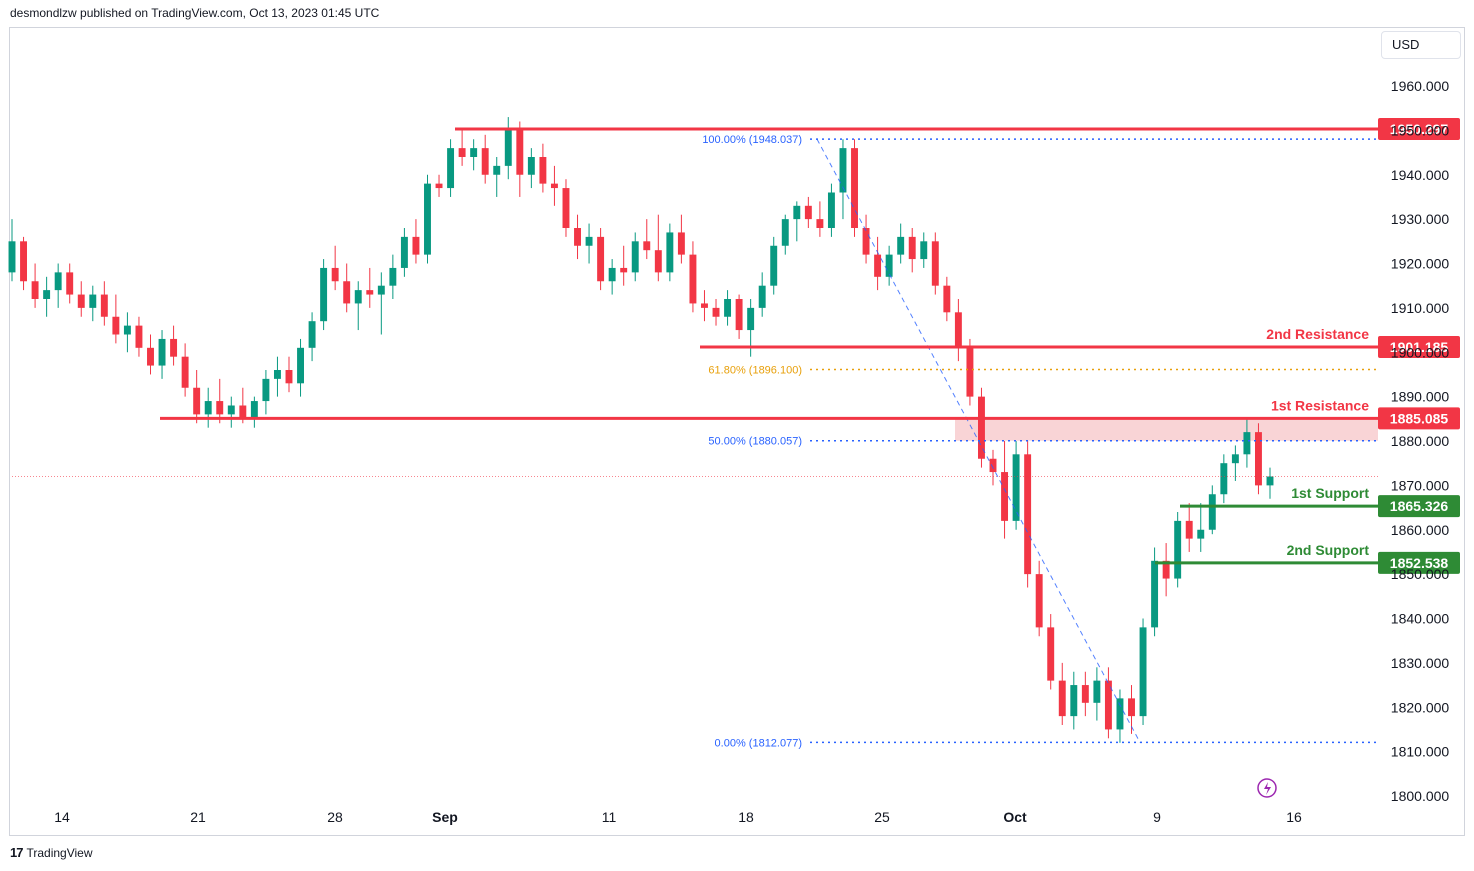 This screenshot has height=871, width=1474. What do you see at coordinates (1419, 562) in the screenshot?
I see `second-support-price-tag` at bounding box center [1419, 562].